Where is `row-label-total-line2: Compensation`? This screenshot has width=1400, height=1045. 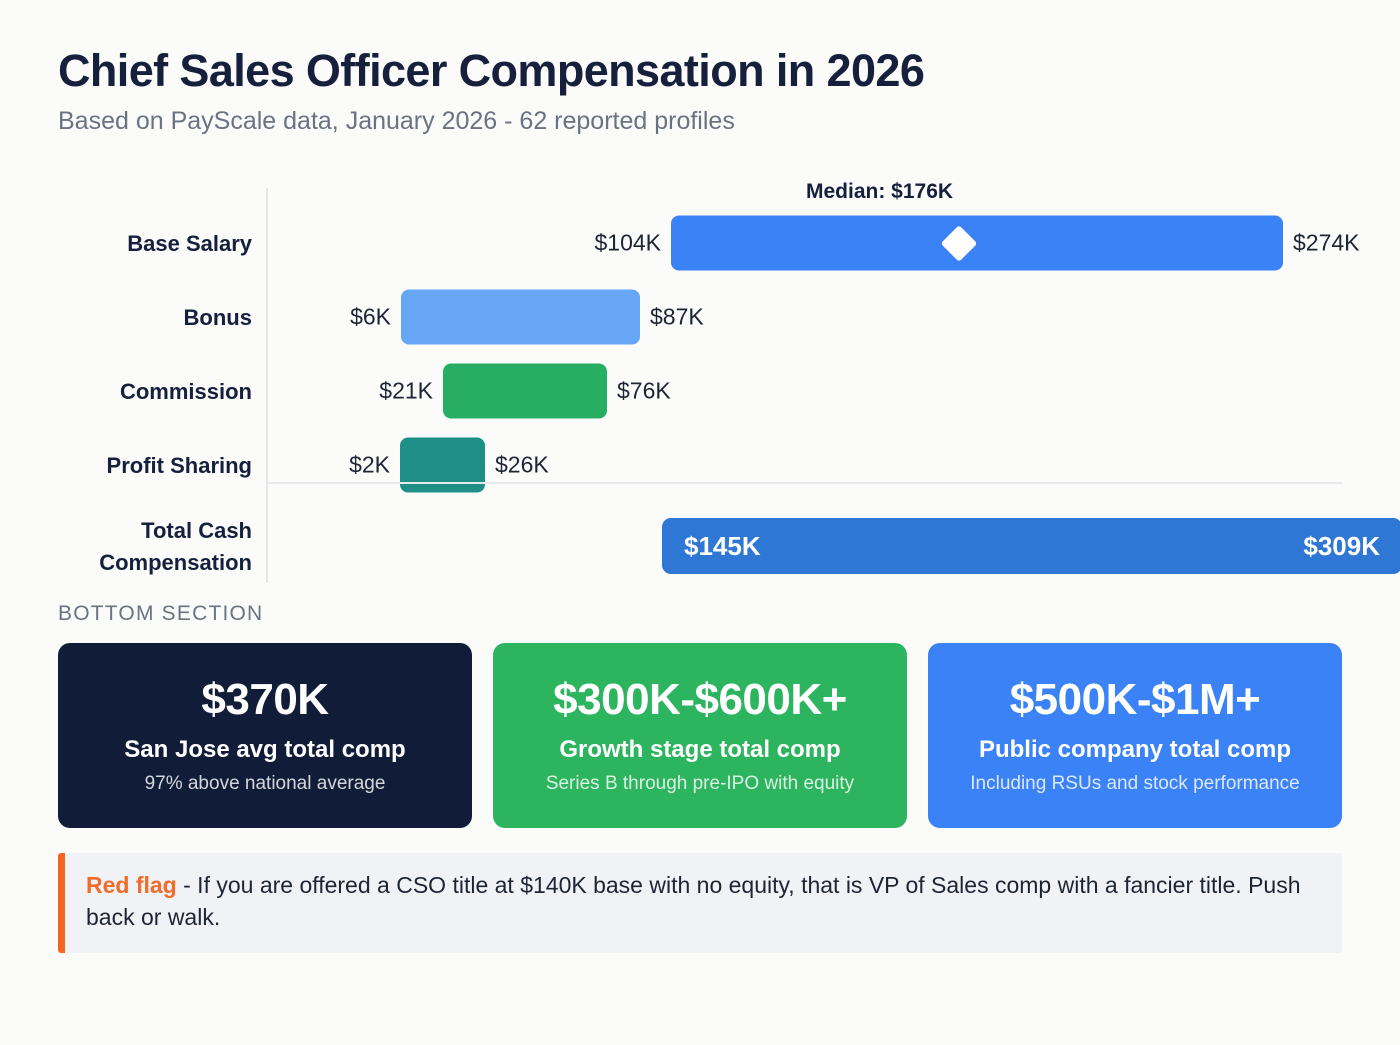
row-label-total-line2: Compensation is located at coordinates (175, 562).